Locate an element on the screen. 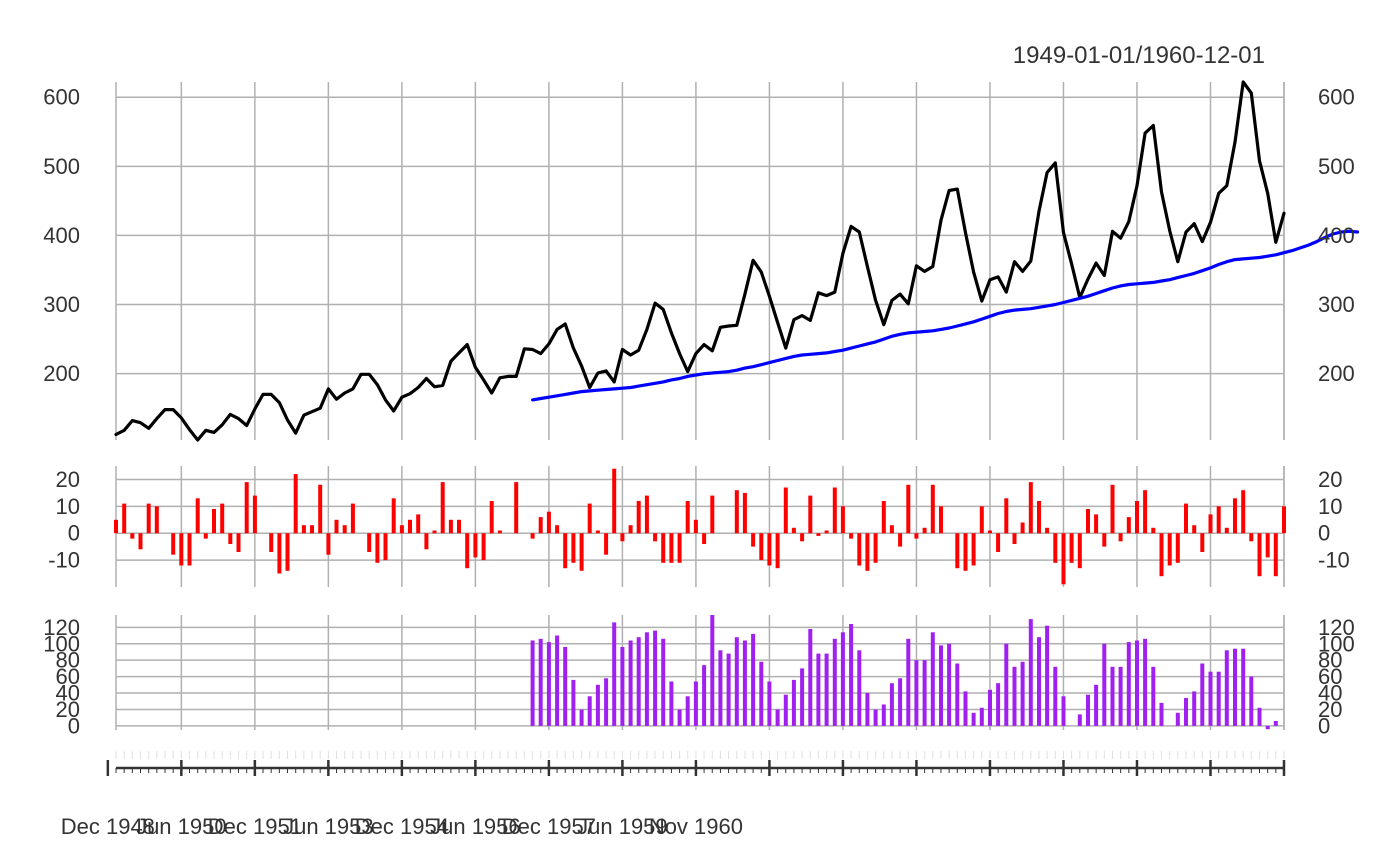 Image resolution: width=1400 pixels, height=866 pixels. y-tick-label-left: 40 is located at coordinates (68, 693).